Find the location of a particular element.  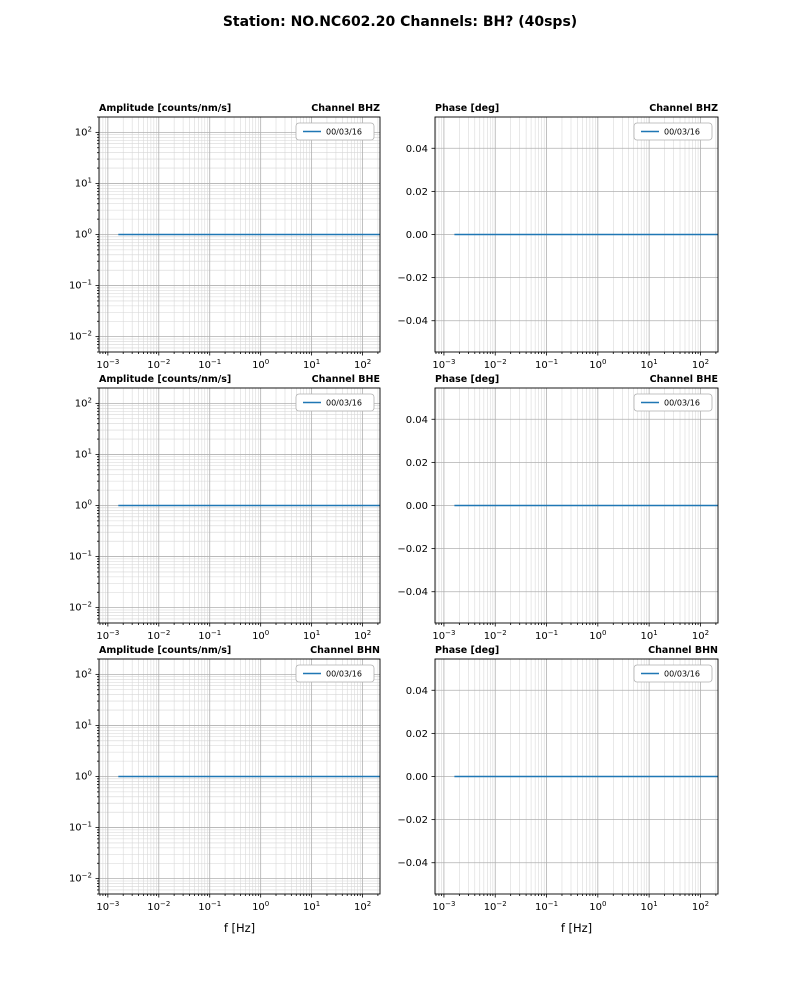

grid-major is located at coordinates (239, 505).